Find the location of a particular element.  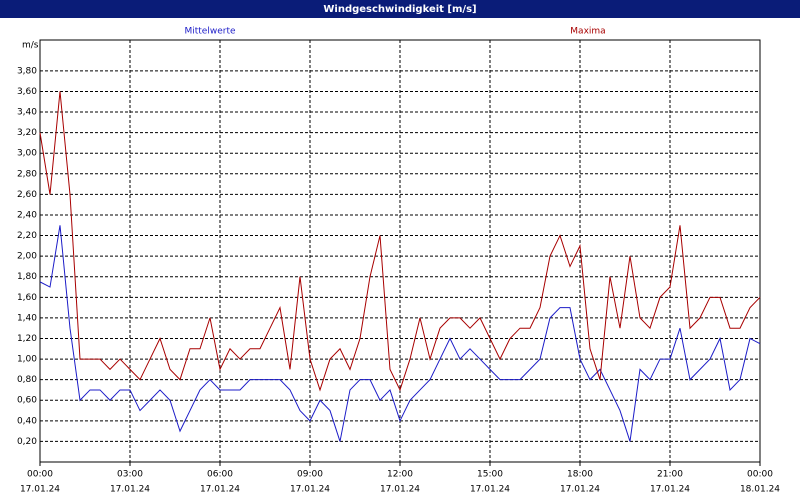

legend-label: Maxima is located at coordinates (587, 32).